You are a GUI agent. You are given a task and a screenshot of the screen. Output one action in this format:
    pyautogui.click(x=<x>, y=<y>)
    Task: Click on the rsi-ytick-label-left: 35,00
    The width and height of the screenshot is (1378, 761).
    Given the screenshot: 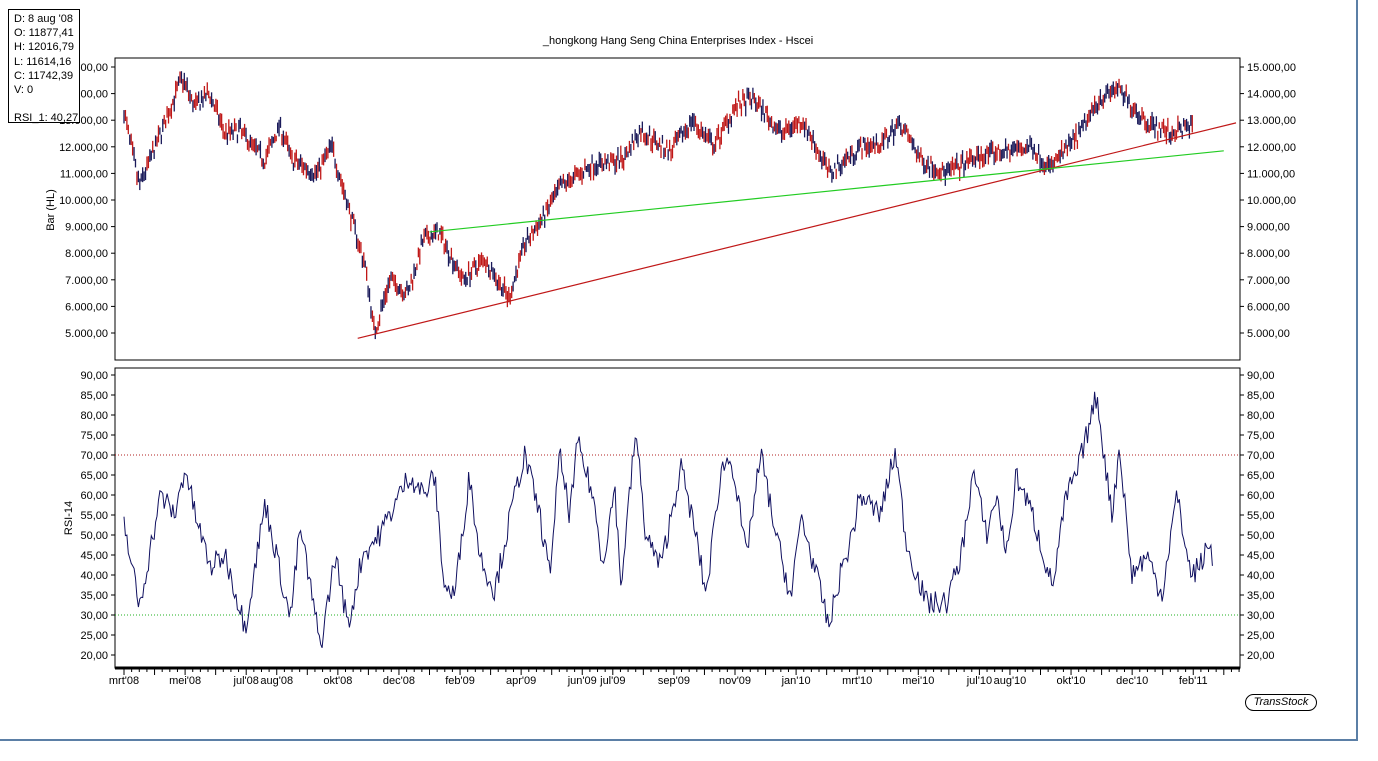 What is the action you would take?
    pyautogui.click(x=94, y=596)
    